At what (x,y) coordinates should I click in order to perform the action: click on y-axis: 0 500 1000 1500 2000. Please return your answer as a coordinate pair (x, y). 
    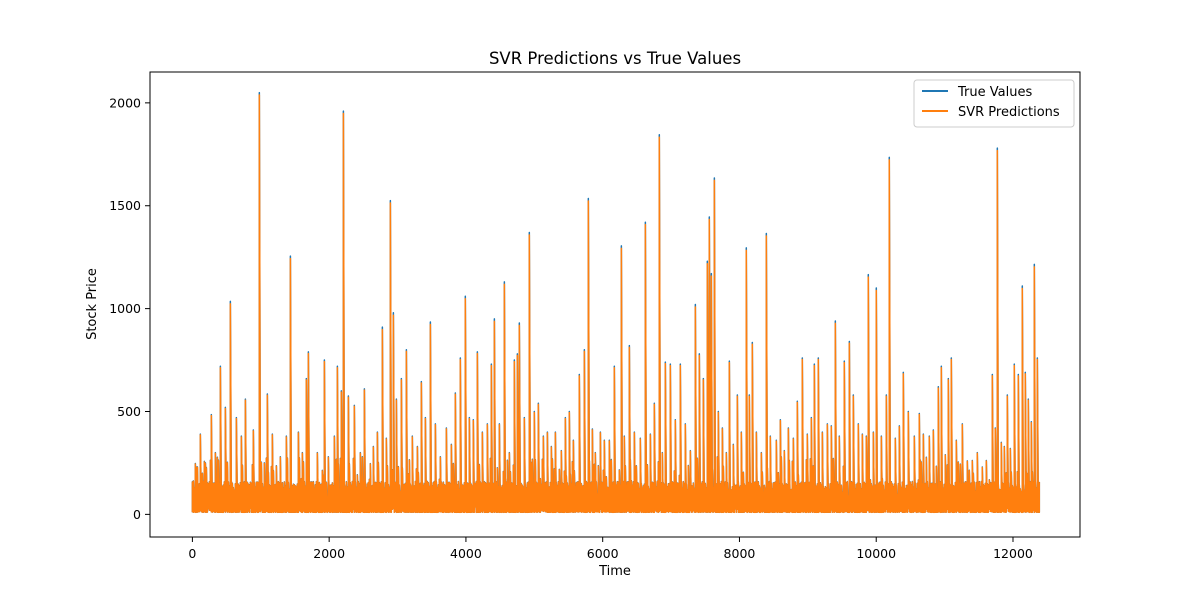
    Looking at the image, I should click on (129, 308).